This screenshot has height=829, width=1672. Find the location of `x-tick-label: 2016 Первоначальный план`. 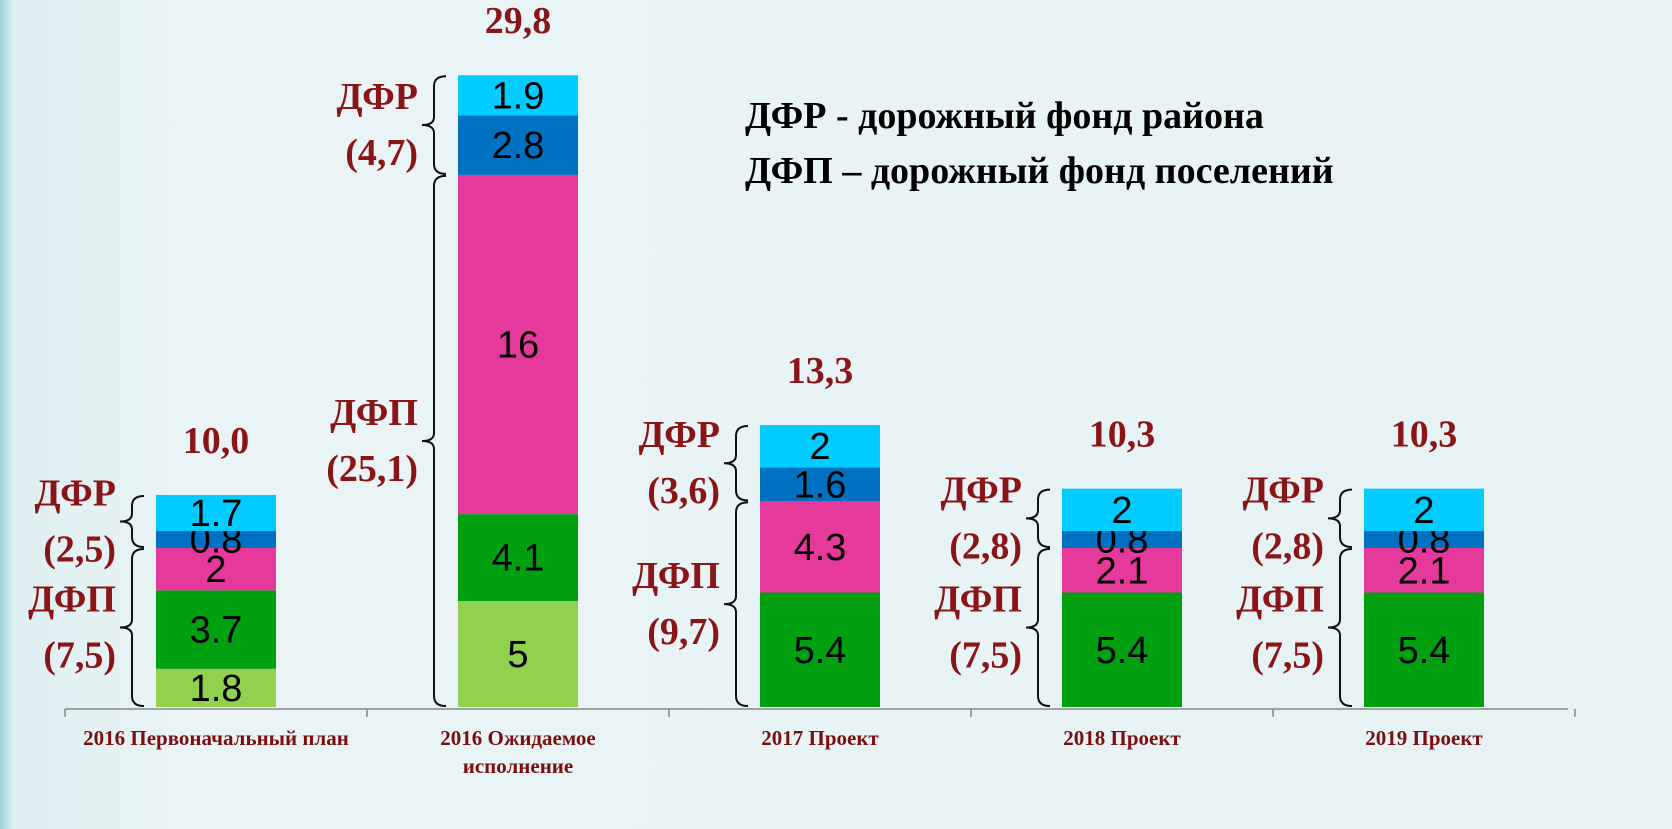

x-tick-label: 2016 Первоначальный план is located at coordinates (216, 738).